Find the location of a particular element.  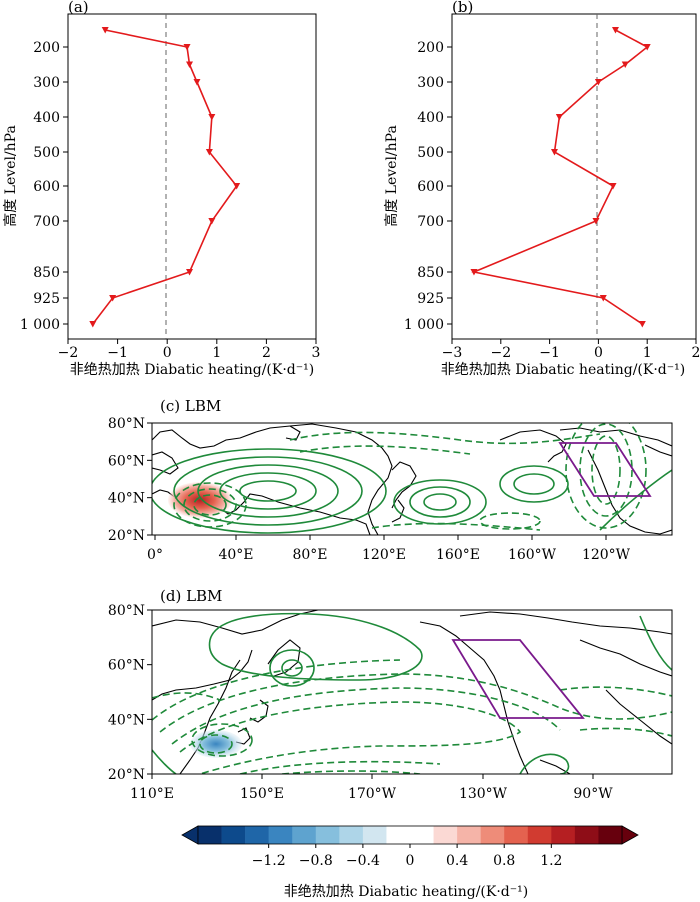

panel-d-frame is located at coordinates (412, 692).